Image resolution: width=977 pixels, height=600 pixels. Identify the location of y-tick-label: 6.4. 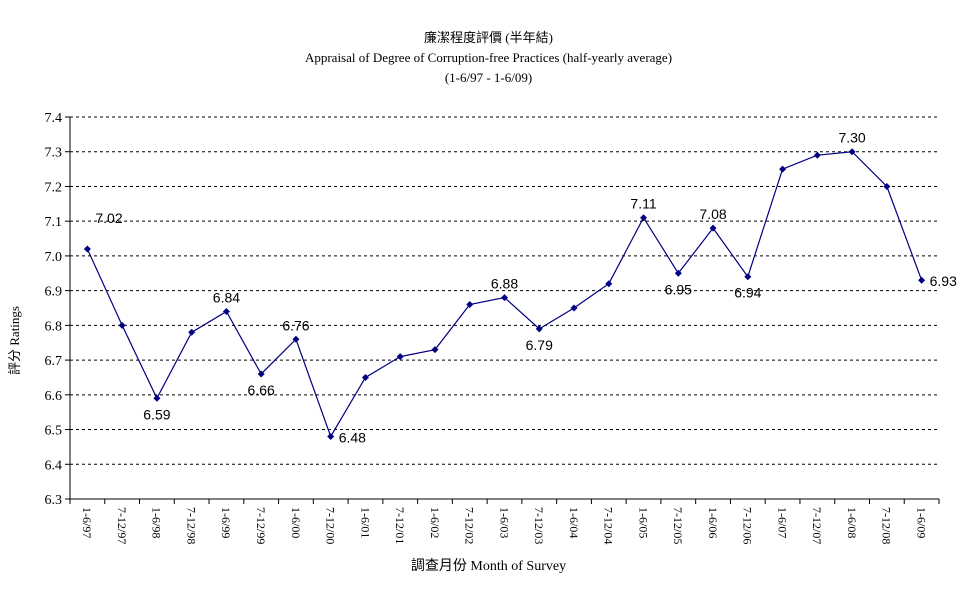
(54, 465).